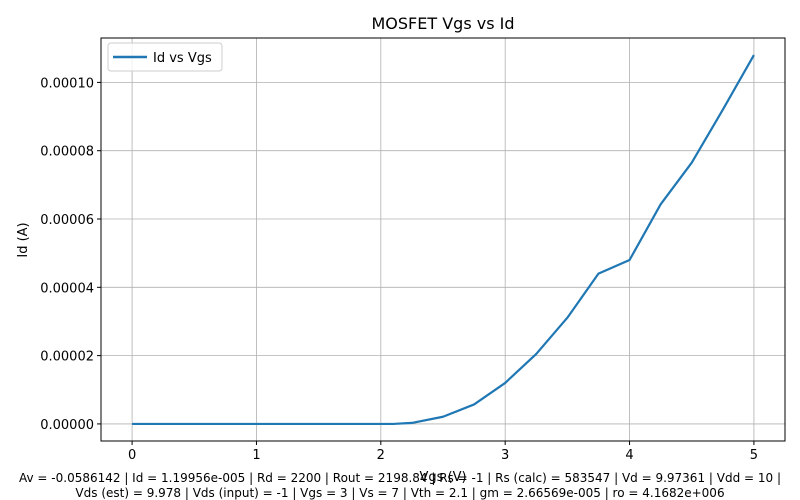 This screenshot has width=800, height=500. What do you see at coordinates (67, 83) in the screenshot?
I see `y-tick-label: 0.00010` at bounding box center [67, 83].